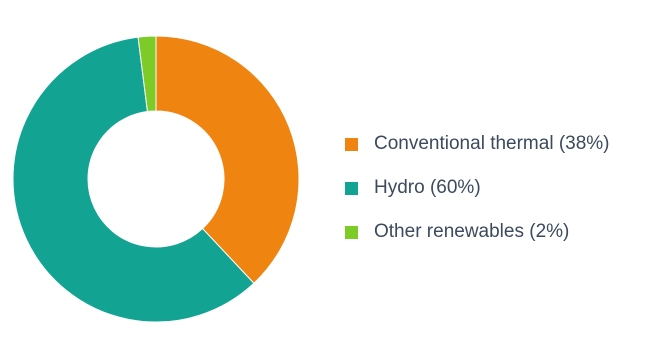 The image size is (669, 349). Describe the element at coordinates (147, 74) in the screenshot. I see `slice-other-renewables` at that location.